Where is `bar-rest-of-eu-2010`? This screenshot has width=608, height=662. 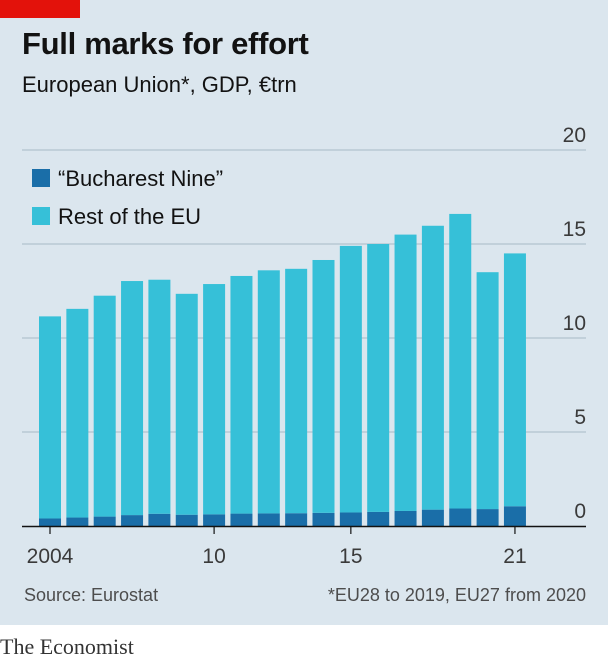 bar-rest-of-eu-2010 is located at coordinates (214, 399).